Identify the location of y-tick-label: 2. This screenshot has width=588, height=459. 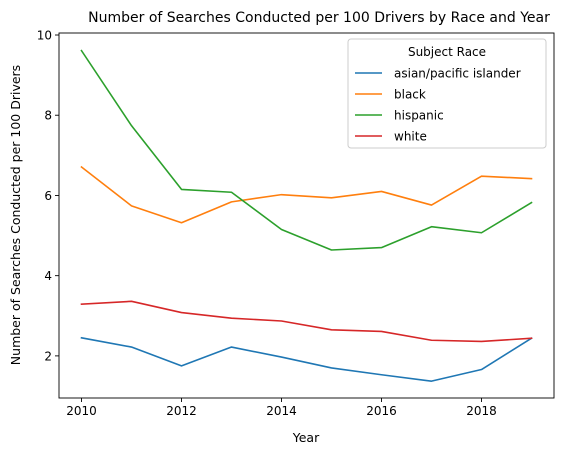
(48, 356).